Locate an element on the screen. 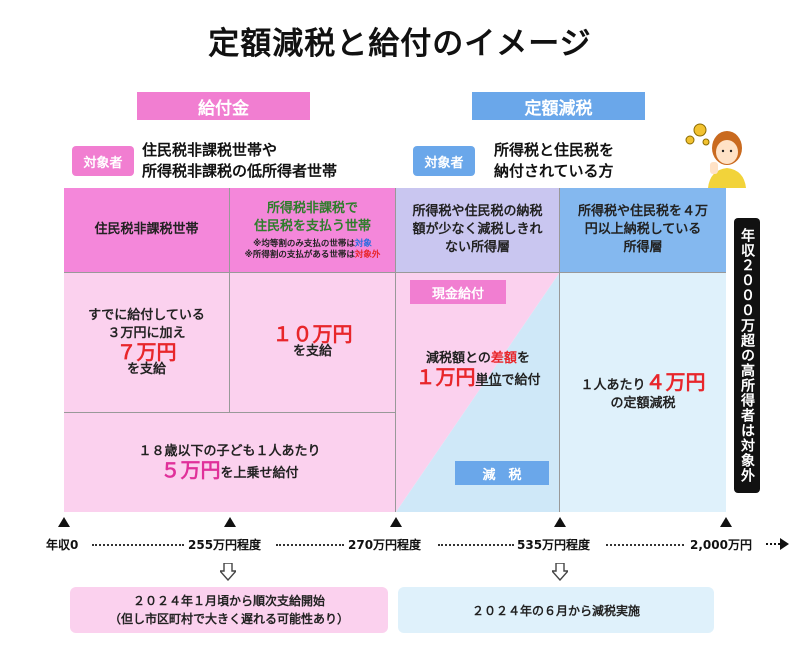  col2-header-line1: 所得税非課税で is located at coordinates (312, 208).